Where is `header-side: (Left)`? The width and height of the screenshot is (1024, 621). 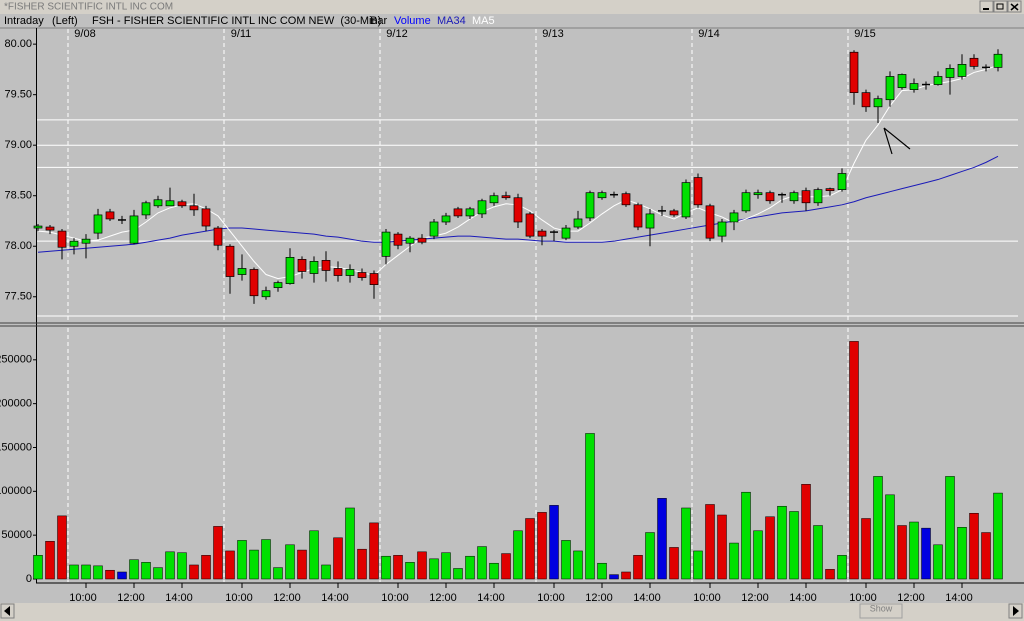
header-side: (Left) is located at coordinates (65, 21).